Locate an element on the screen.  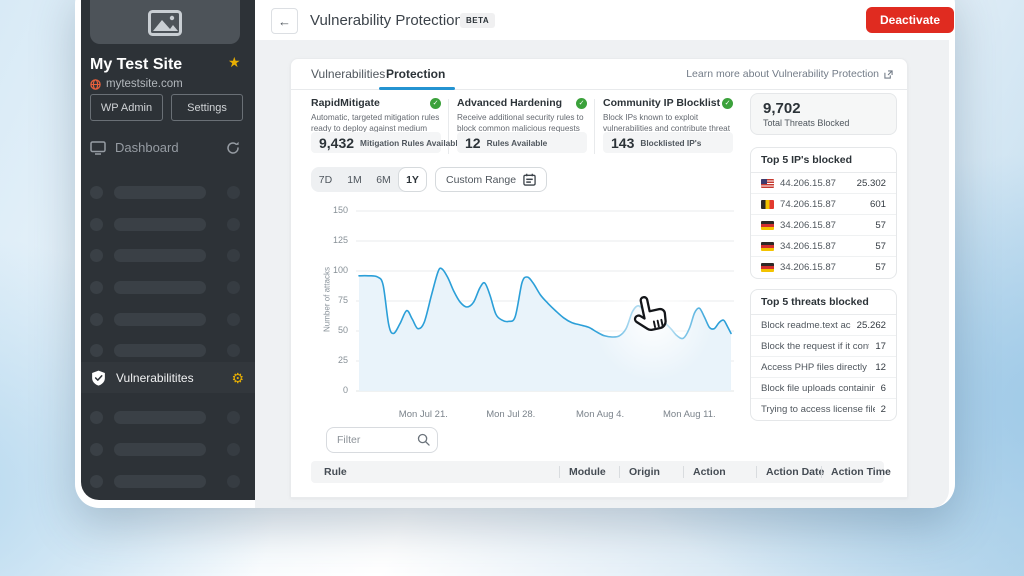
search-icon is located at coordinates (423, 439).